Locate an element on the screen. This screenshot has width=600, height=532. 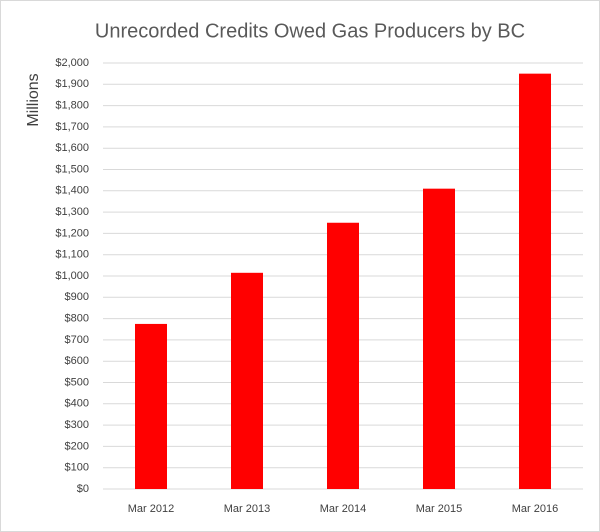
y-tick-label: $400 is located at coordinates (77, 404).